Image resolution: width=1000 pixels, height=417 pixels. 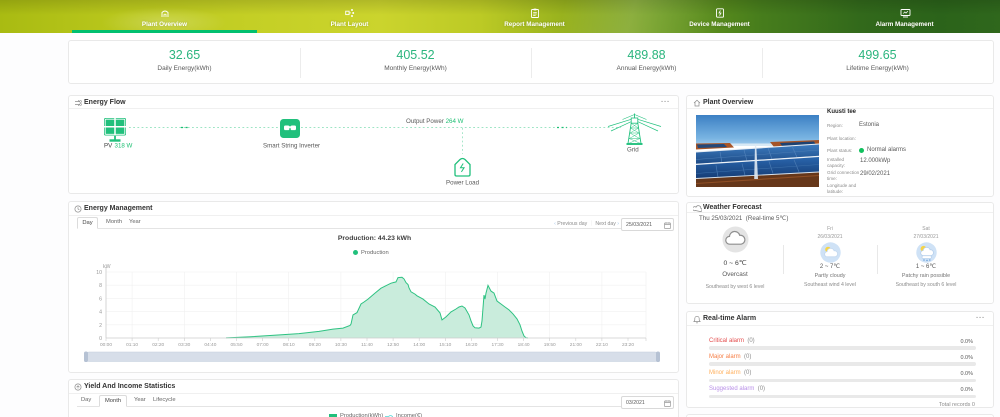 I want to click on svg-text: Output Power 264 W, so click(x=435, y=121).